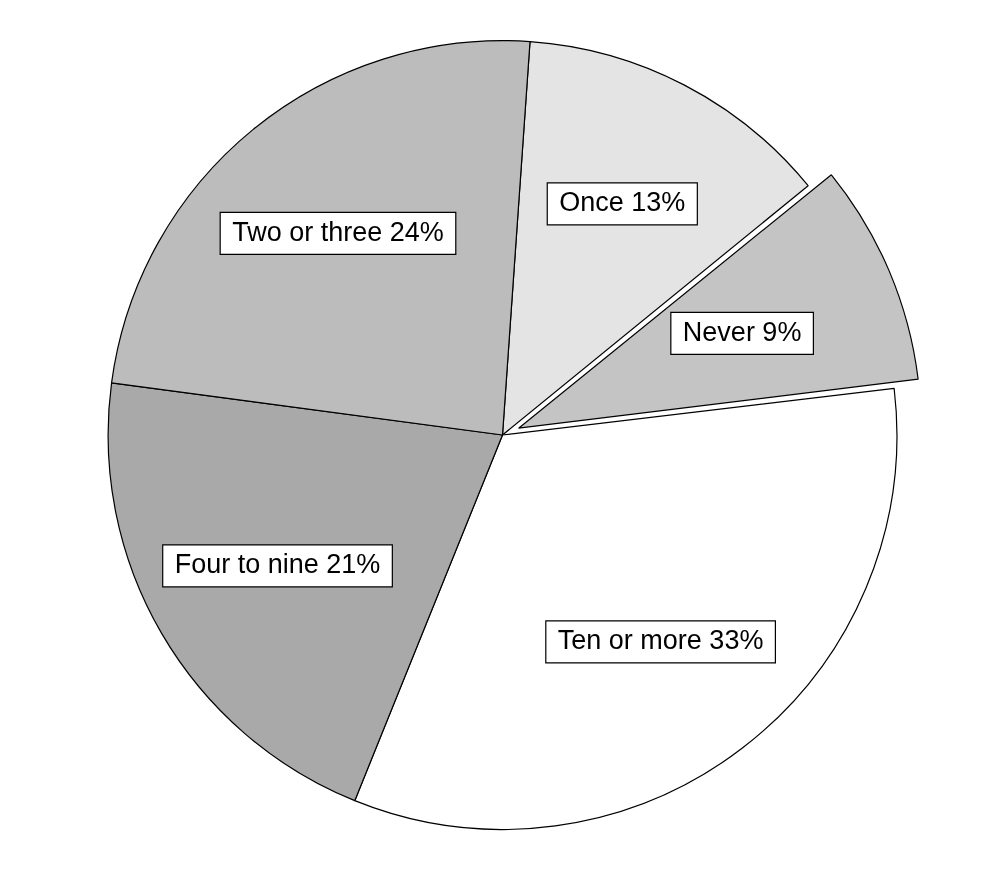 The width and height of the screenshot is (1005, 870). What do you see at coordinates (622, 202) in the screenshot?
I see `slice-label: Once 13%` at bounding box center [622, 202].